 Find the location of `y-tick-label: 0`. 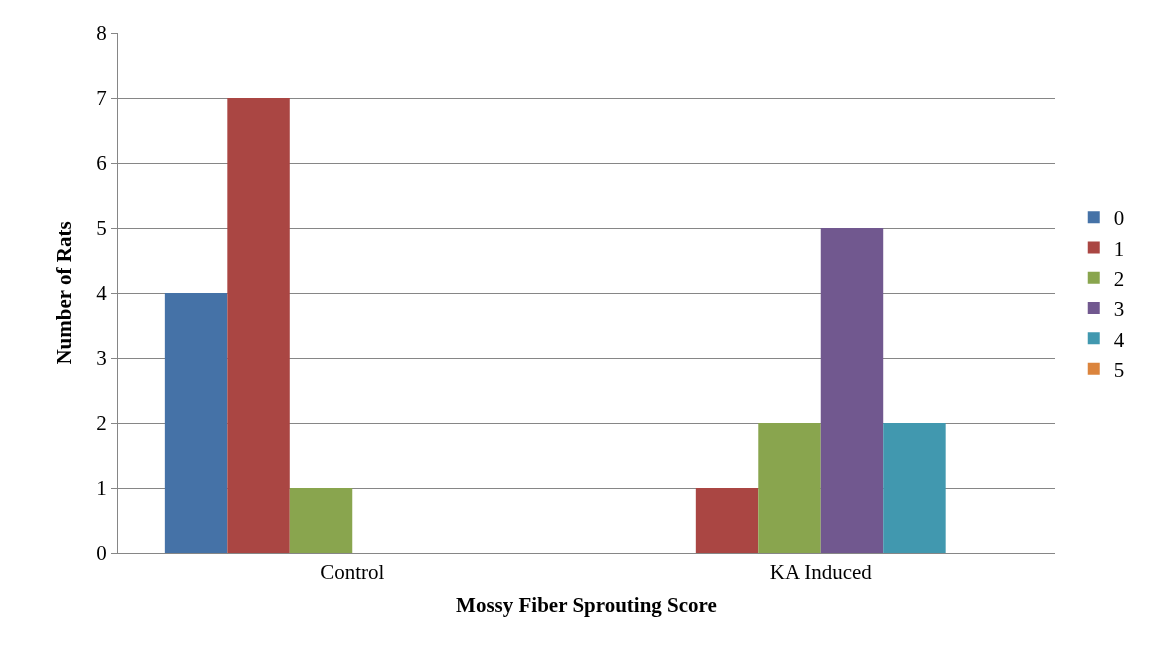

y-tick-label: 0 is located at coordinates (101, 553).